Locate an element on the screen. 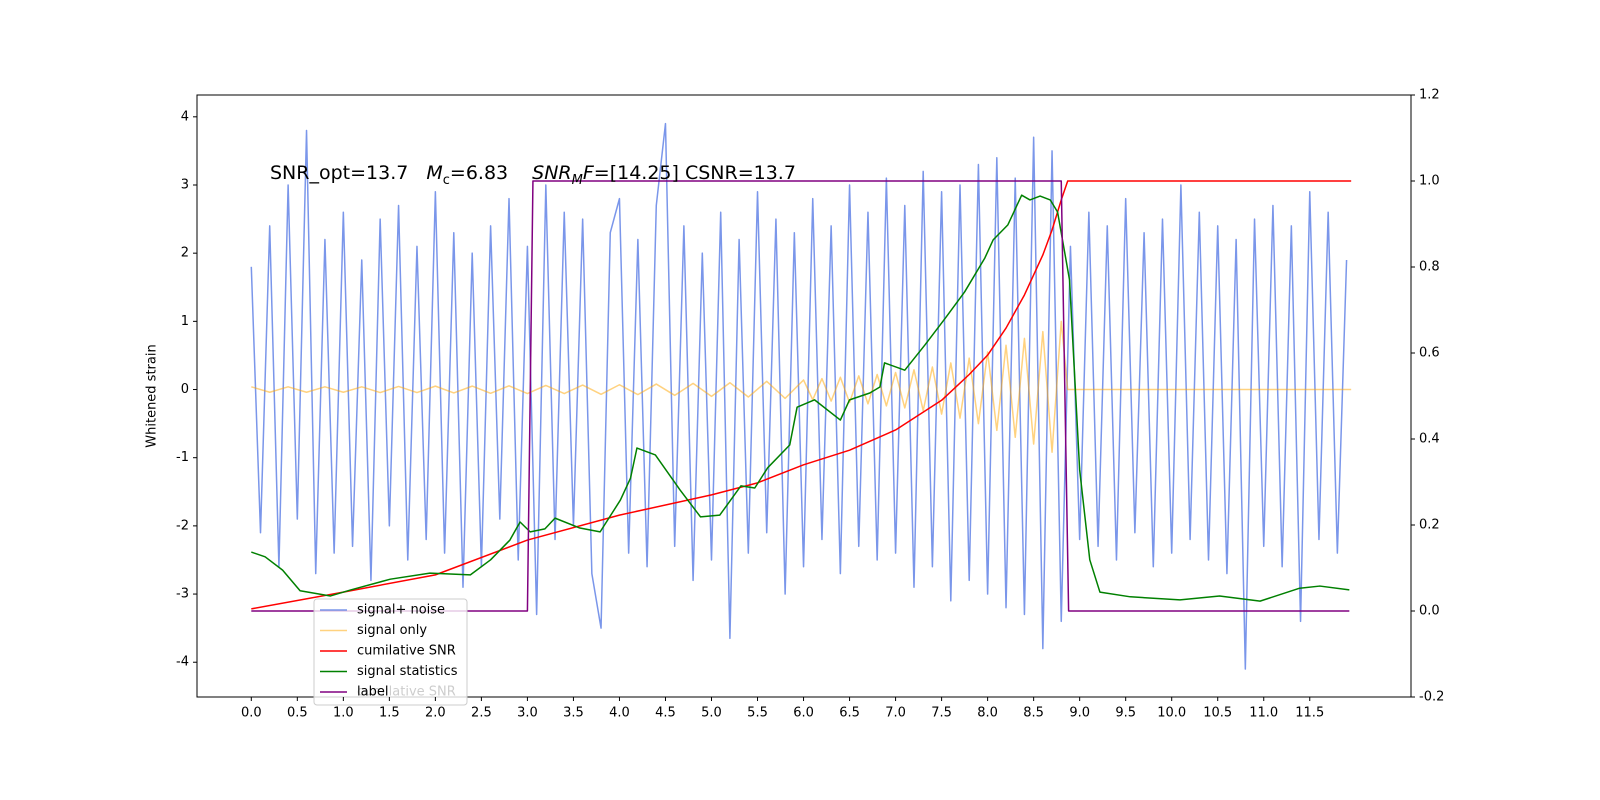 This screenshot has width=1600, height=800. x-tick-label: 7.5 is located at coordinates (941, 713).